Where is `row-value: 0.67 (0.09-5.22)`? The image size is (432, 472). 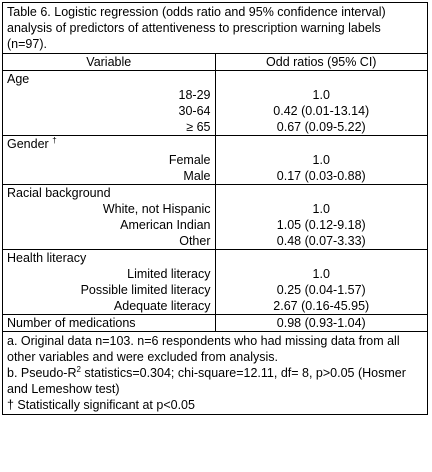
row-value: 0.67 (0.09-5.22) is located at coordinates (321, 127).